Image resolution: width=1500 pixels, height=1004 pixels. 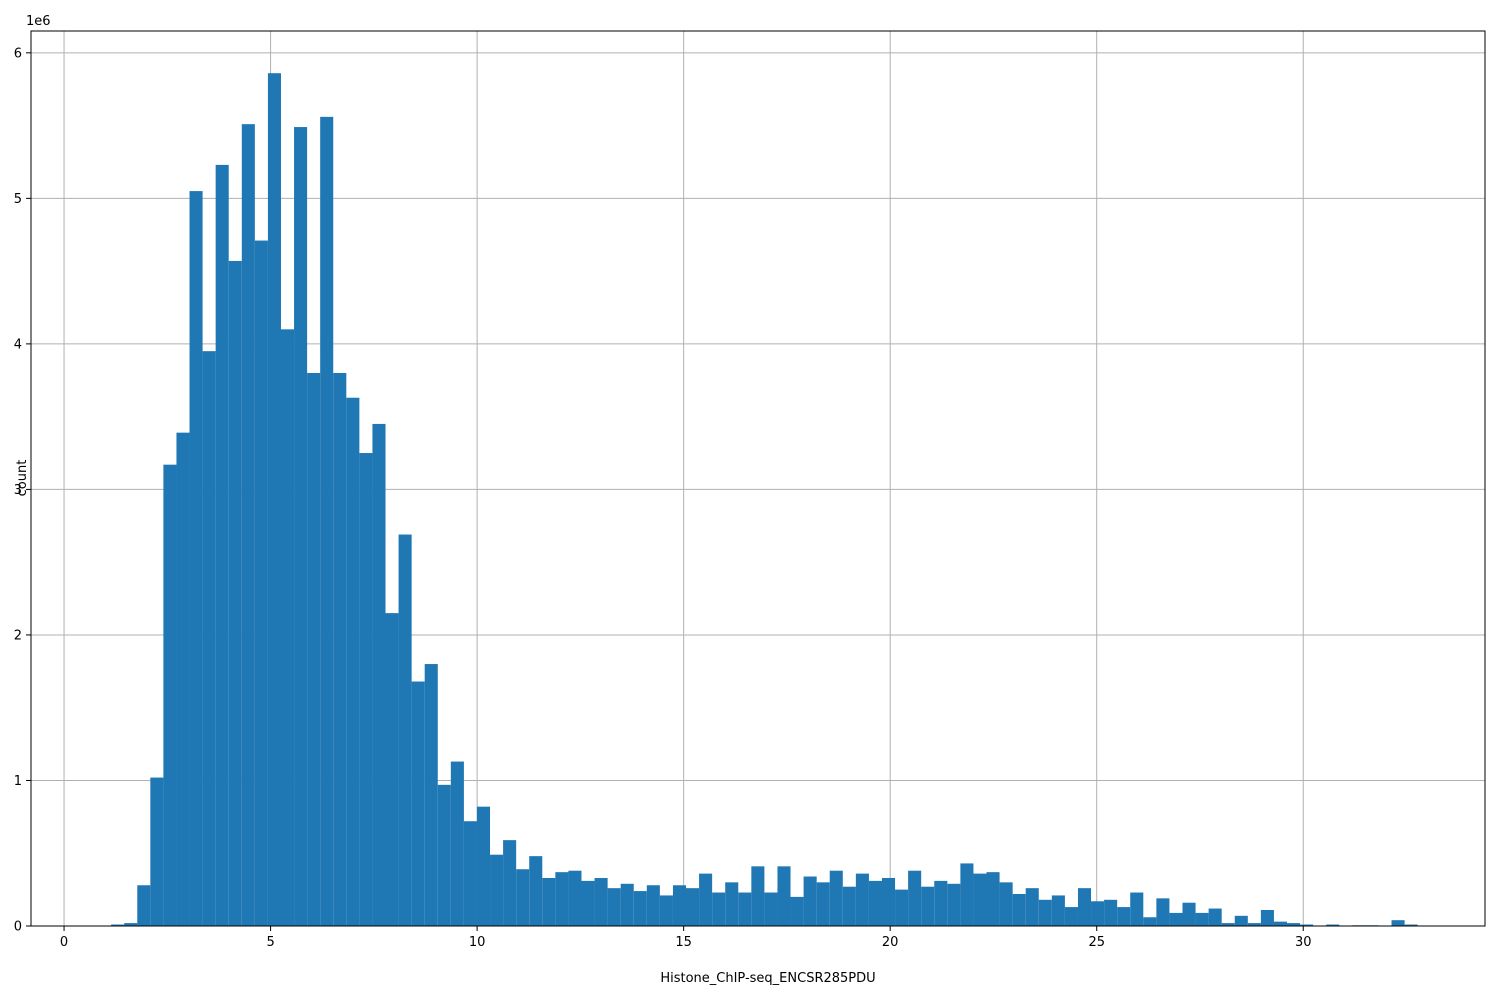 What do you see at coordinates (64, 942) in the screenshot?
I see `x-tick-label: 0` at bounding box center [64, 942].